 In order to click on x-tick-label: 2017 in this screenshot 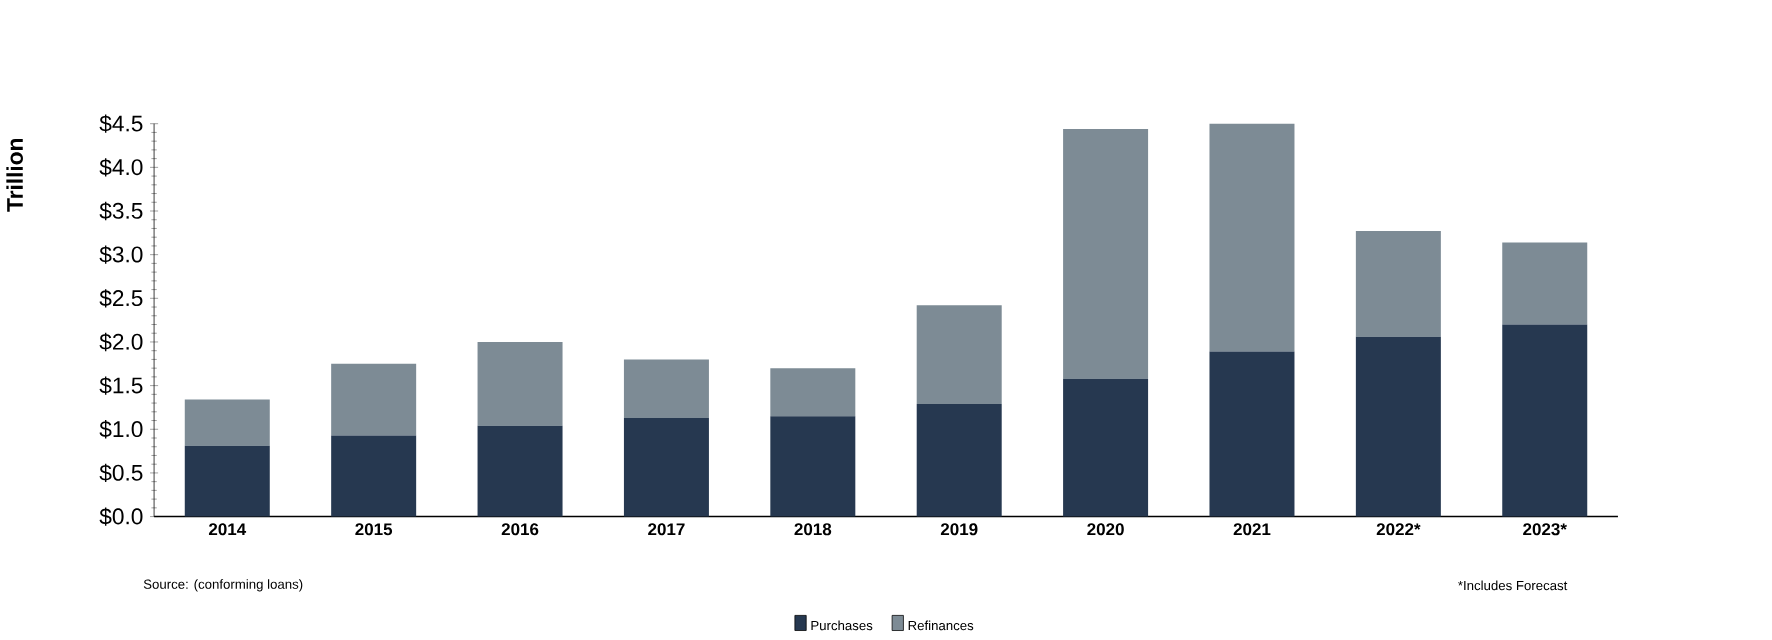, I will do `click(666, 529)`.